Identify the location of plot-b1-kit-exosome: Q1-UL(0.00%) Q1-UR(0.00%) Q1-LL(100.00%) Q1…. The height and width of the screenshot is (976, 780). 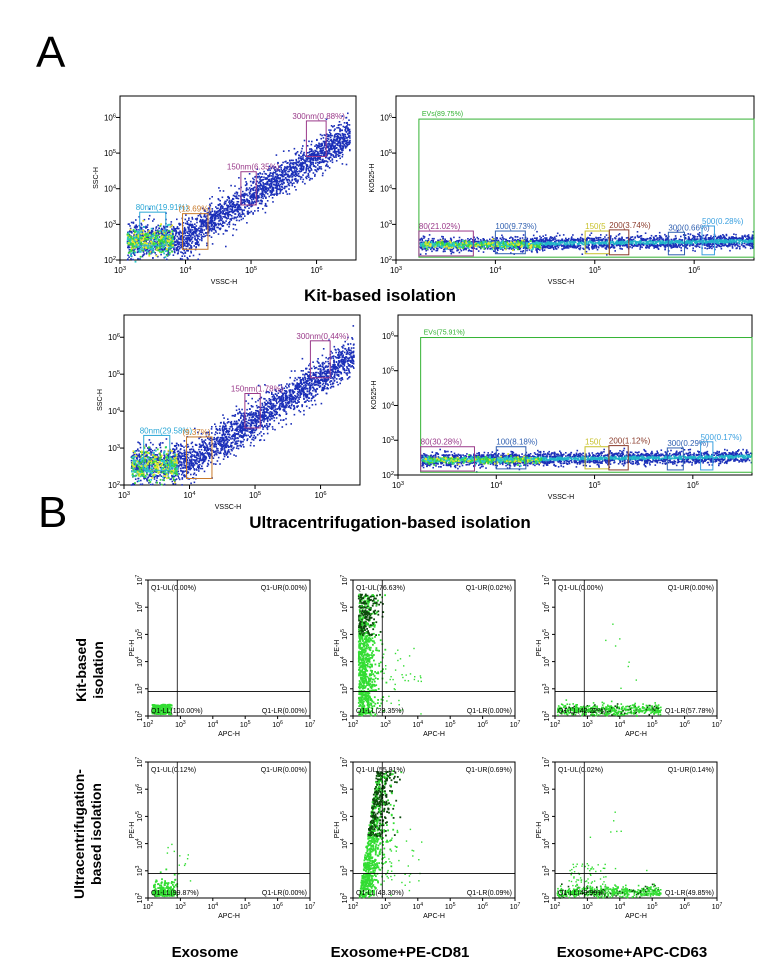
(222, 656).